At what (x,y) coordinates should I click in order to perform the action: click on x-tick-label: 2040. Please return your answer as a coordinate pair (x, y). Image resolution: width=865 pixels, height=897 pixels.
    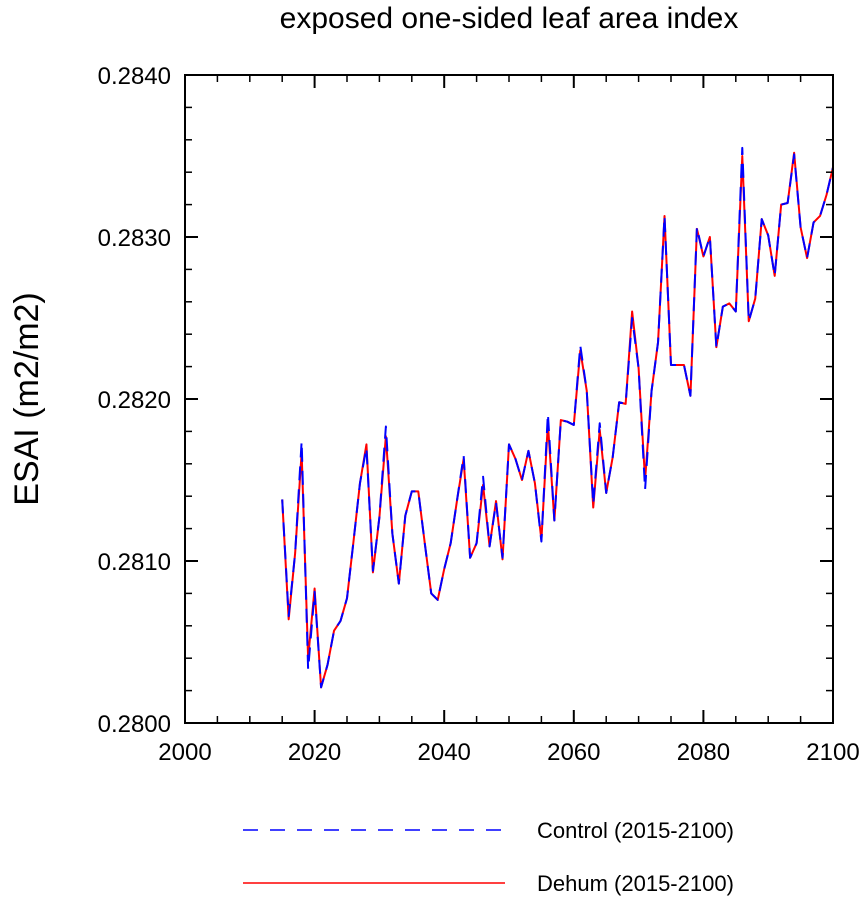
    Looking at the image, I should click on (444, 752).